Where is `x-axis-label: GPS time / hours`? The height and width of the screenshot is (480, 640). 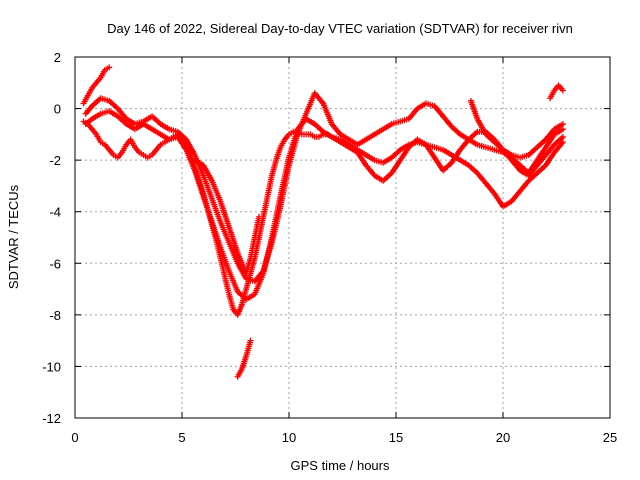
x-axis-label: GPS time / hours is located at coordinates (340, 465).